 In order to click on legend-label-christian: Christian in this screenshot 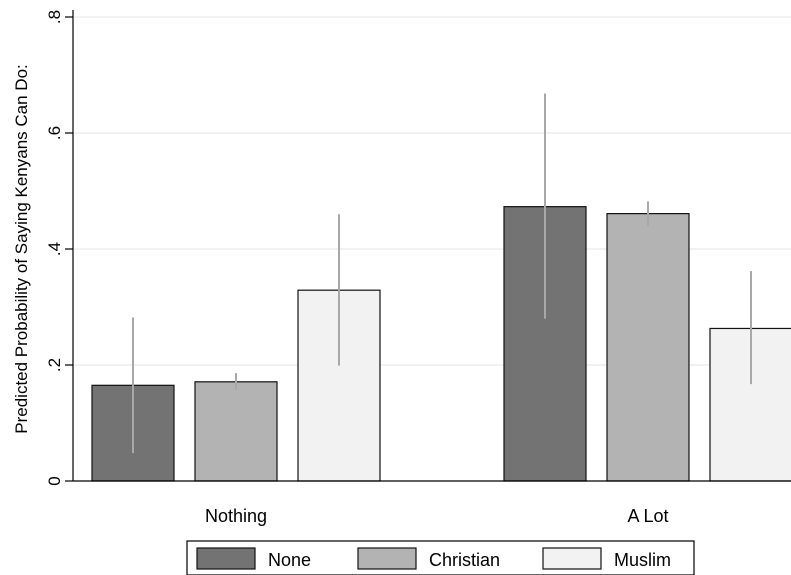, I will do `click(464, 560)`.